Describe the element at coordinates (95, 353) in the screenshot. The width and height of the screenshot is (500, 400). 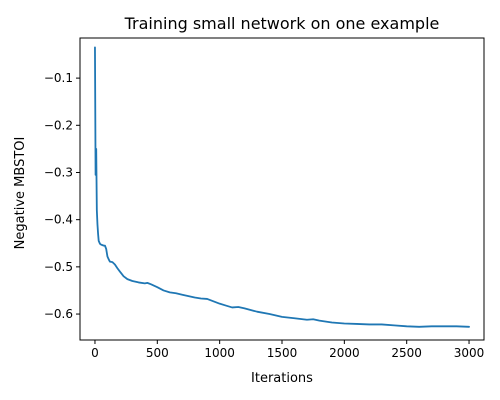
I see `x-tick-label: 0` at that location.